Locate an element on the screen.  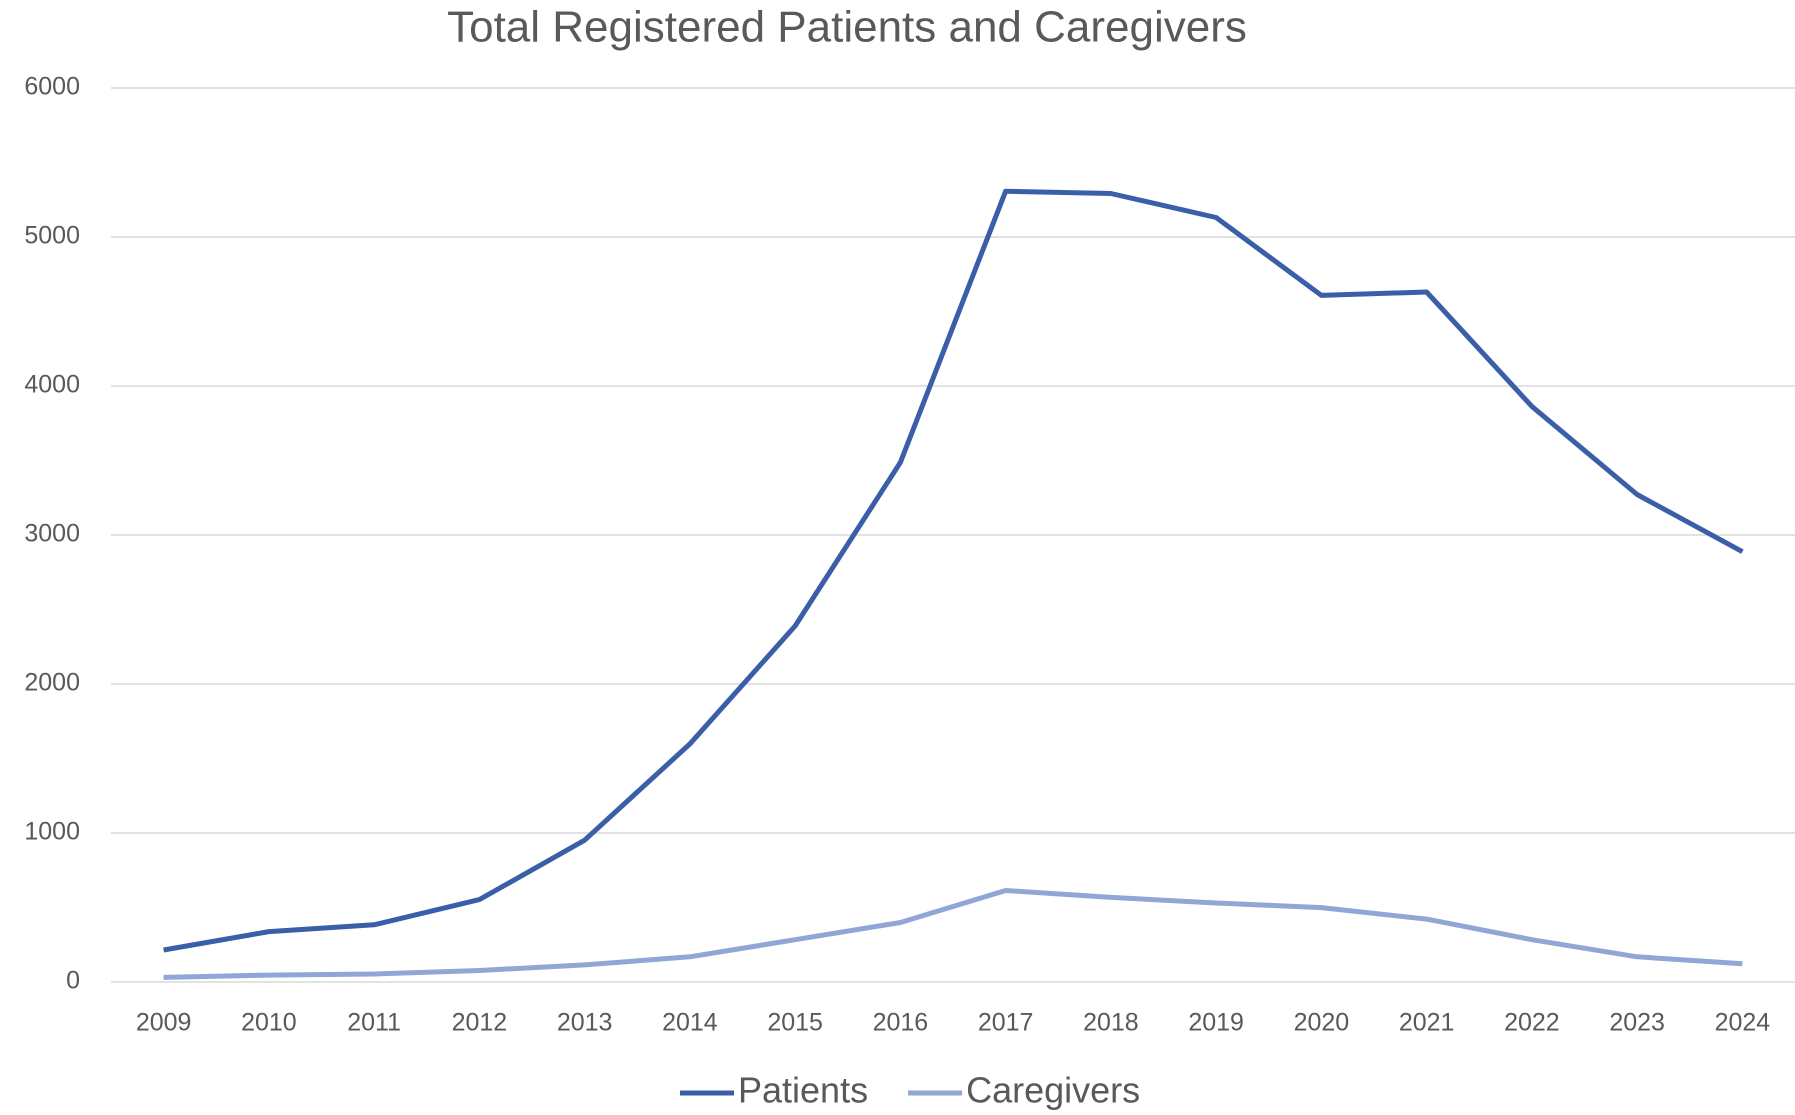
x-tick-label: 2013 is located at coordinates (585, 1023).